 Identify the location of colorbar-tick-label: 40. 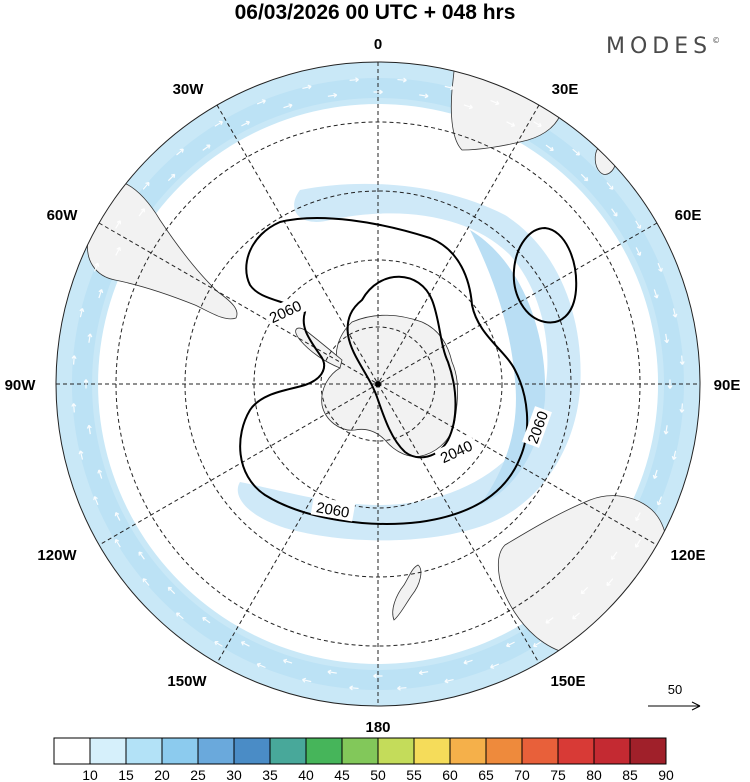
(306, 774).